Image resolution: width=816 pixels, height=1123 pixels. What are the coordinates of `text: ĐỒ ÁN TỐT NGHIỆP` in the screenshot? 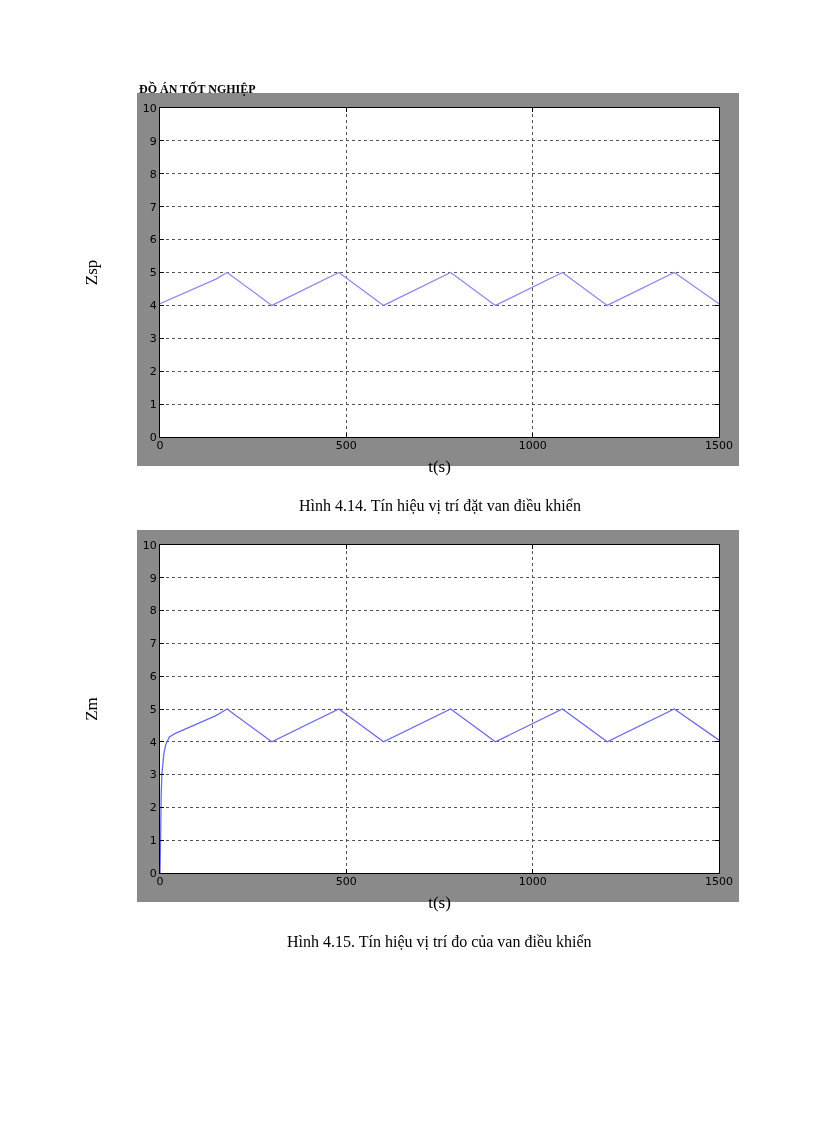 It's located at (197, 88).